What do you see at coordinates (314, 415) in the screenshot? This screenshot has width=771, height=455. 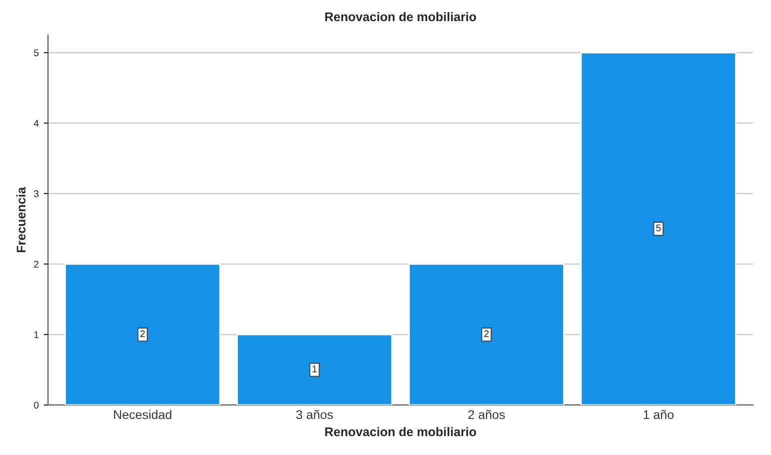 I see `x-tick-label: 3 años` at bounding box center [314, 415].